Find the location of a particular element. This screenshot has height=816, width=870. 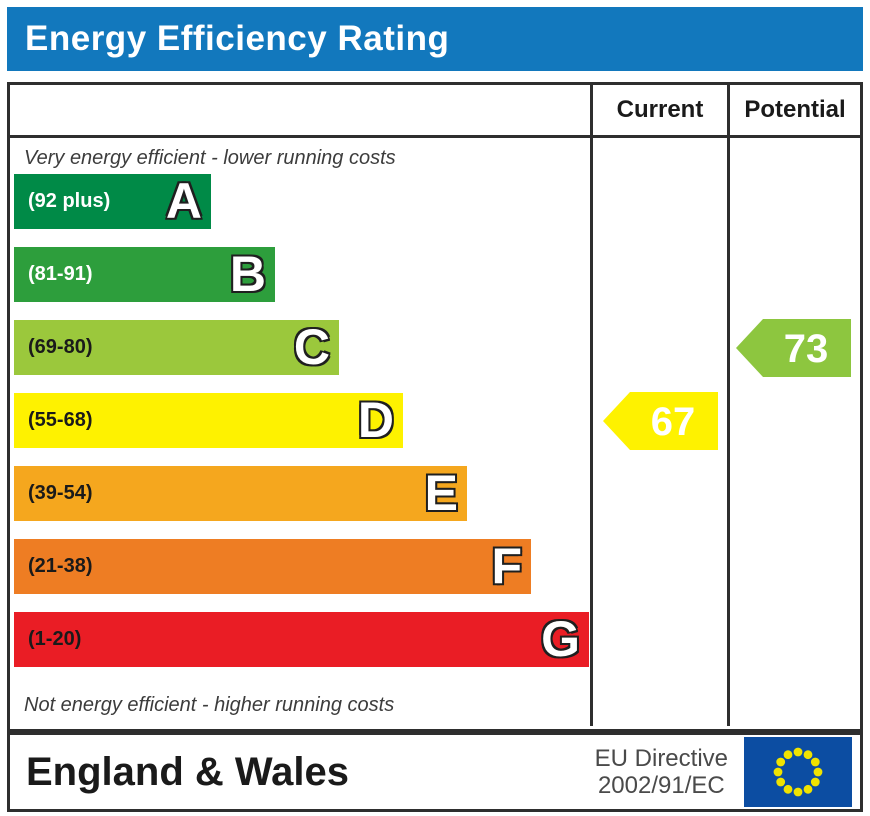

potential-rating-arrow: 73 is located at coordinates (793, 347).